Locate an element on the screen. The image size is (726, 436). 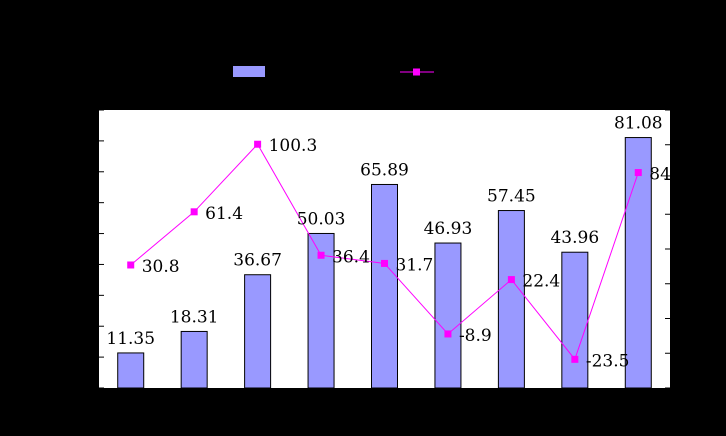
line-value-label: -8.9 is located at coordinates (475, 336).